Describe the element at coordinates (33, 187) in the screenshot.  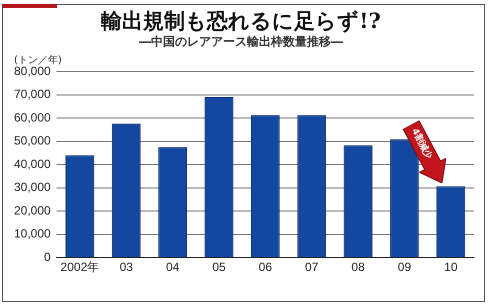
I see `y-tick-label: 30,000` at that location.